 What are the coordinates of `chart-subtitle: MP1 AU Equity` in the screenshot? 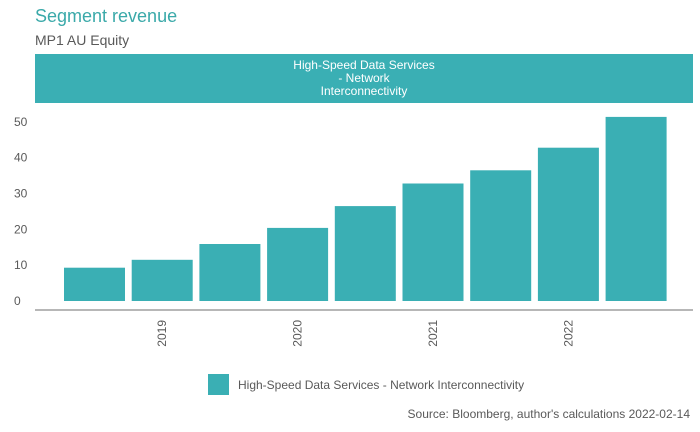 It's located at (82, 40).